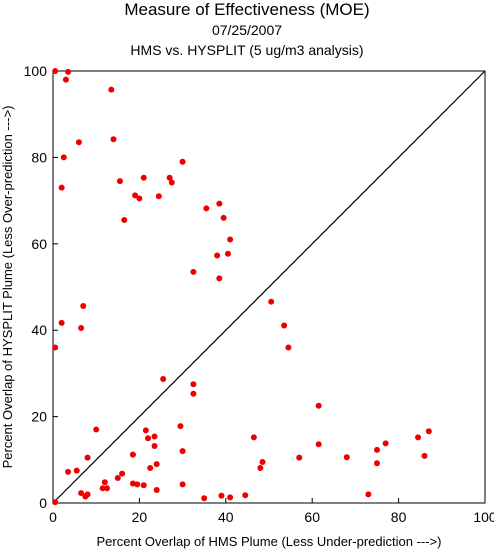  What do you see at coordinates (39, 330) in the screenshot?
I see `y-tick-label: 40` at bounding box center [39, 330].